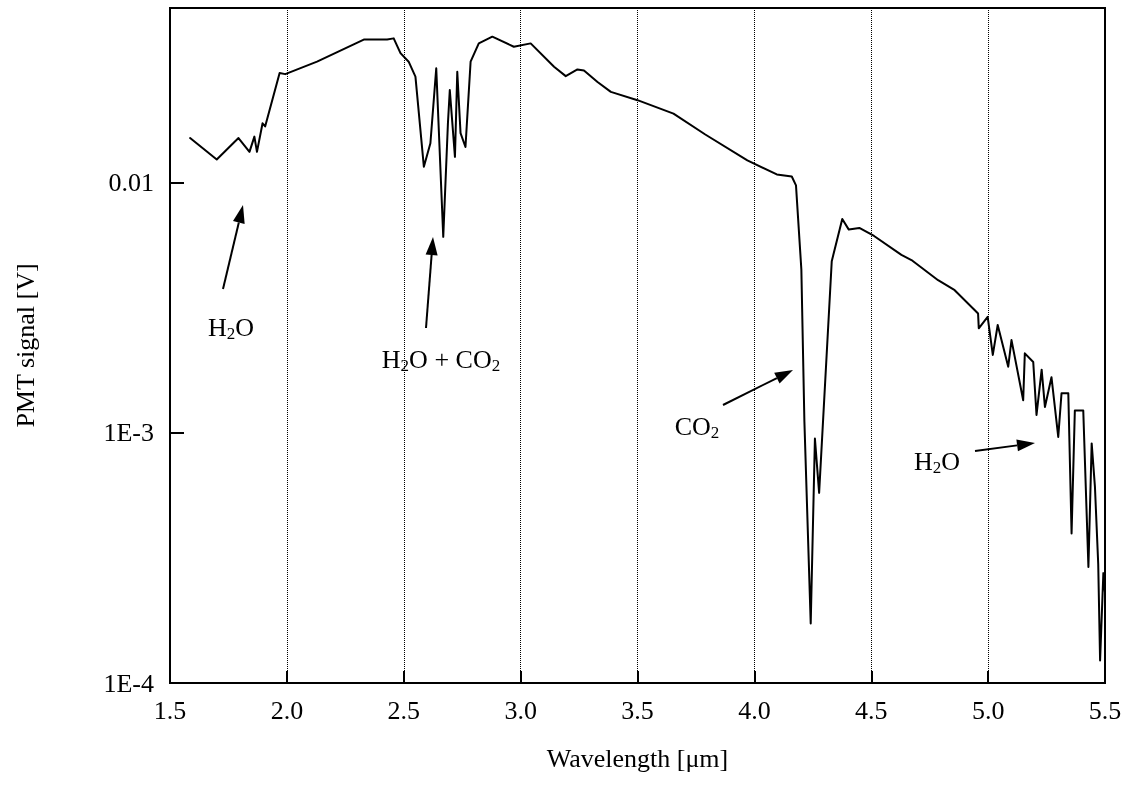 This screenshot has height=795, width=1133. I want to click on x-tick-label: 1.5, so click(170, 710).